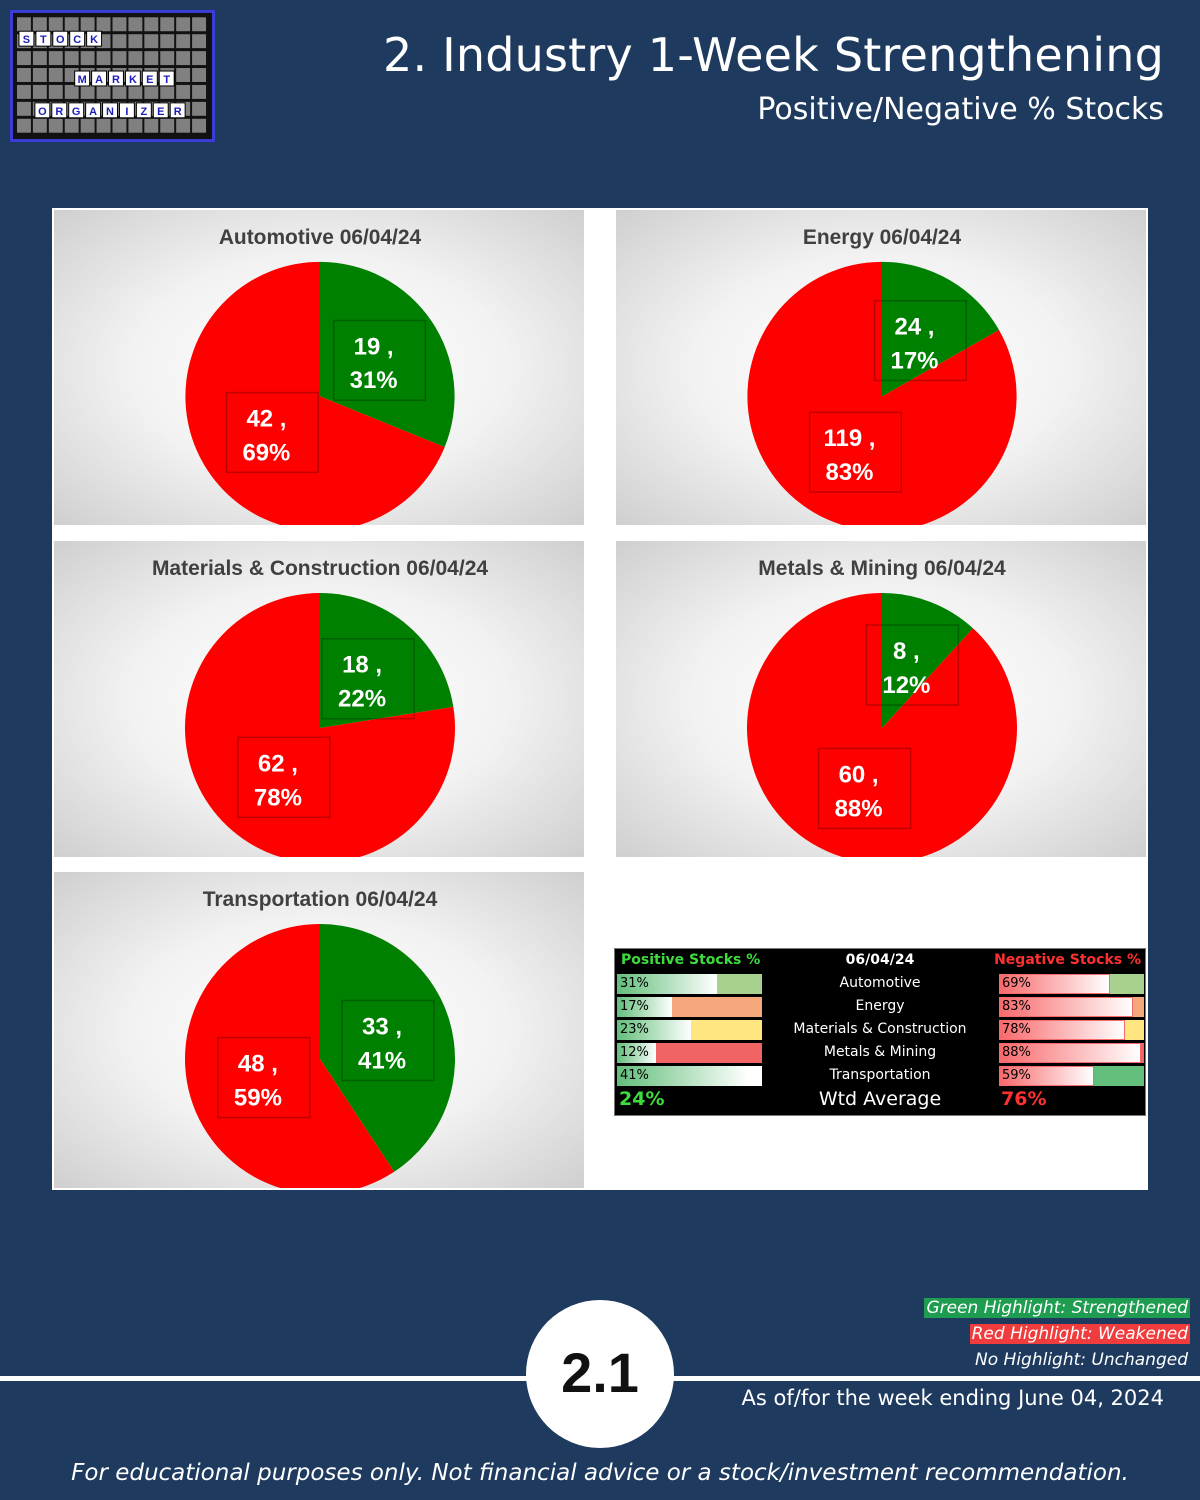 Image resolution: width=1200 pixels, height=1500 pixels. Describe the element at coordinates (859, 774) in the screenshot. I see `svg-text: 60 ,` at that location.